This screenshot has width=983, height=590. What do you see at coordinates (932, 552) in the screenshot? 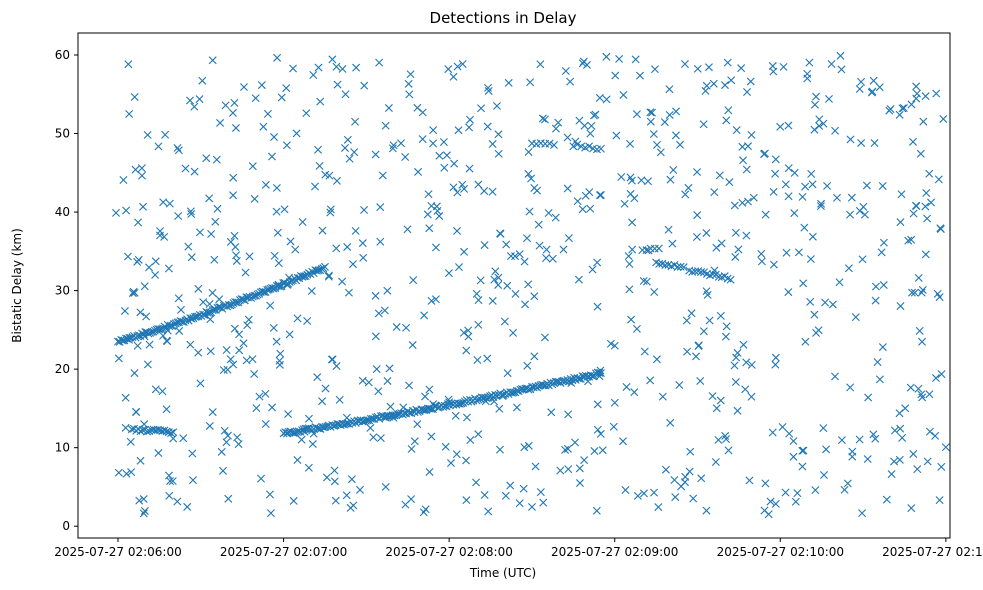
I see `x-tick-label: 2025-07-27 02:11:00` at bounding box center [932, 552].